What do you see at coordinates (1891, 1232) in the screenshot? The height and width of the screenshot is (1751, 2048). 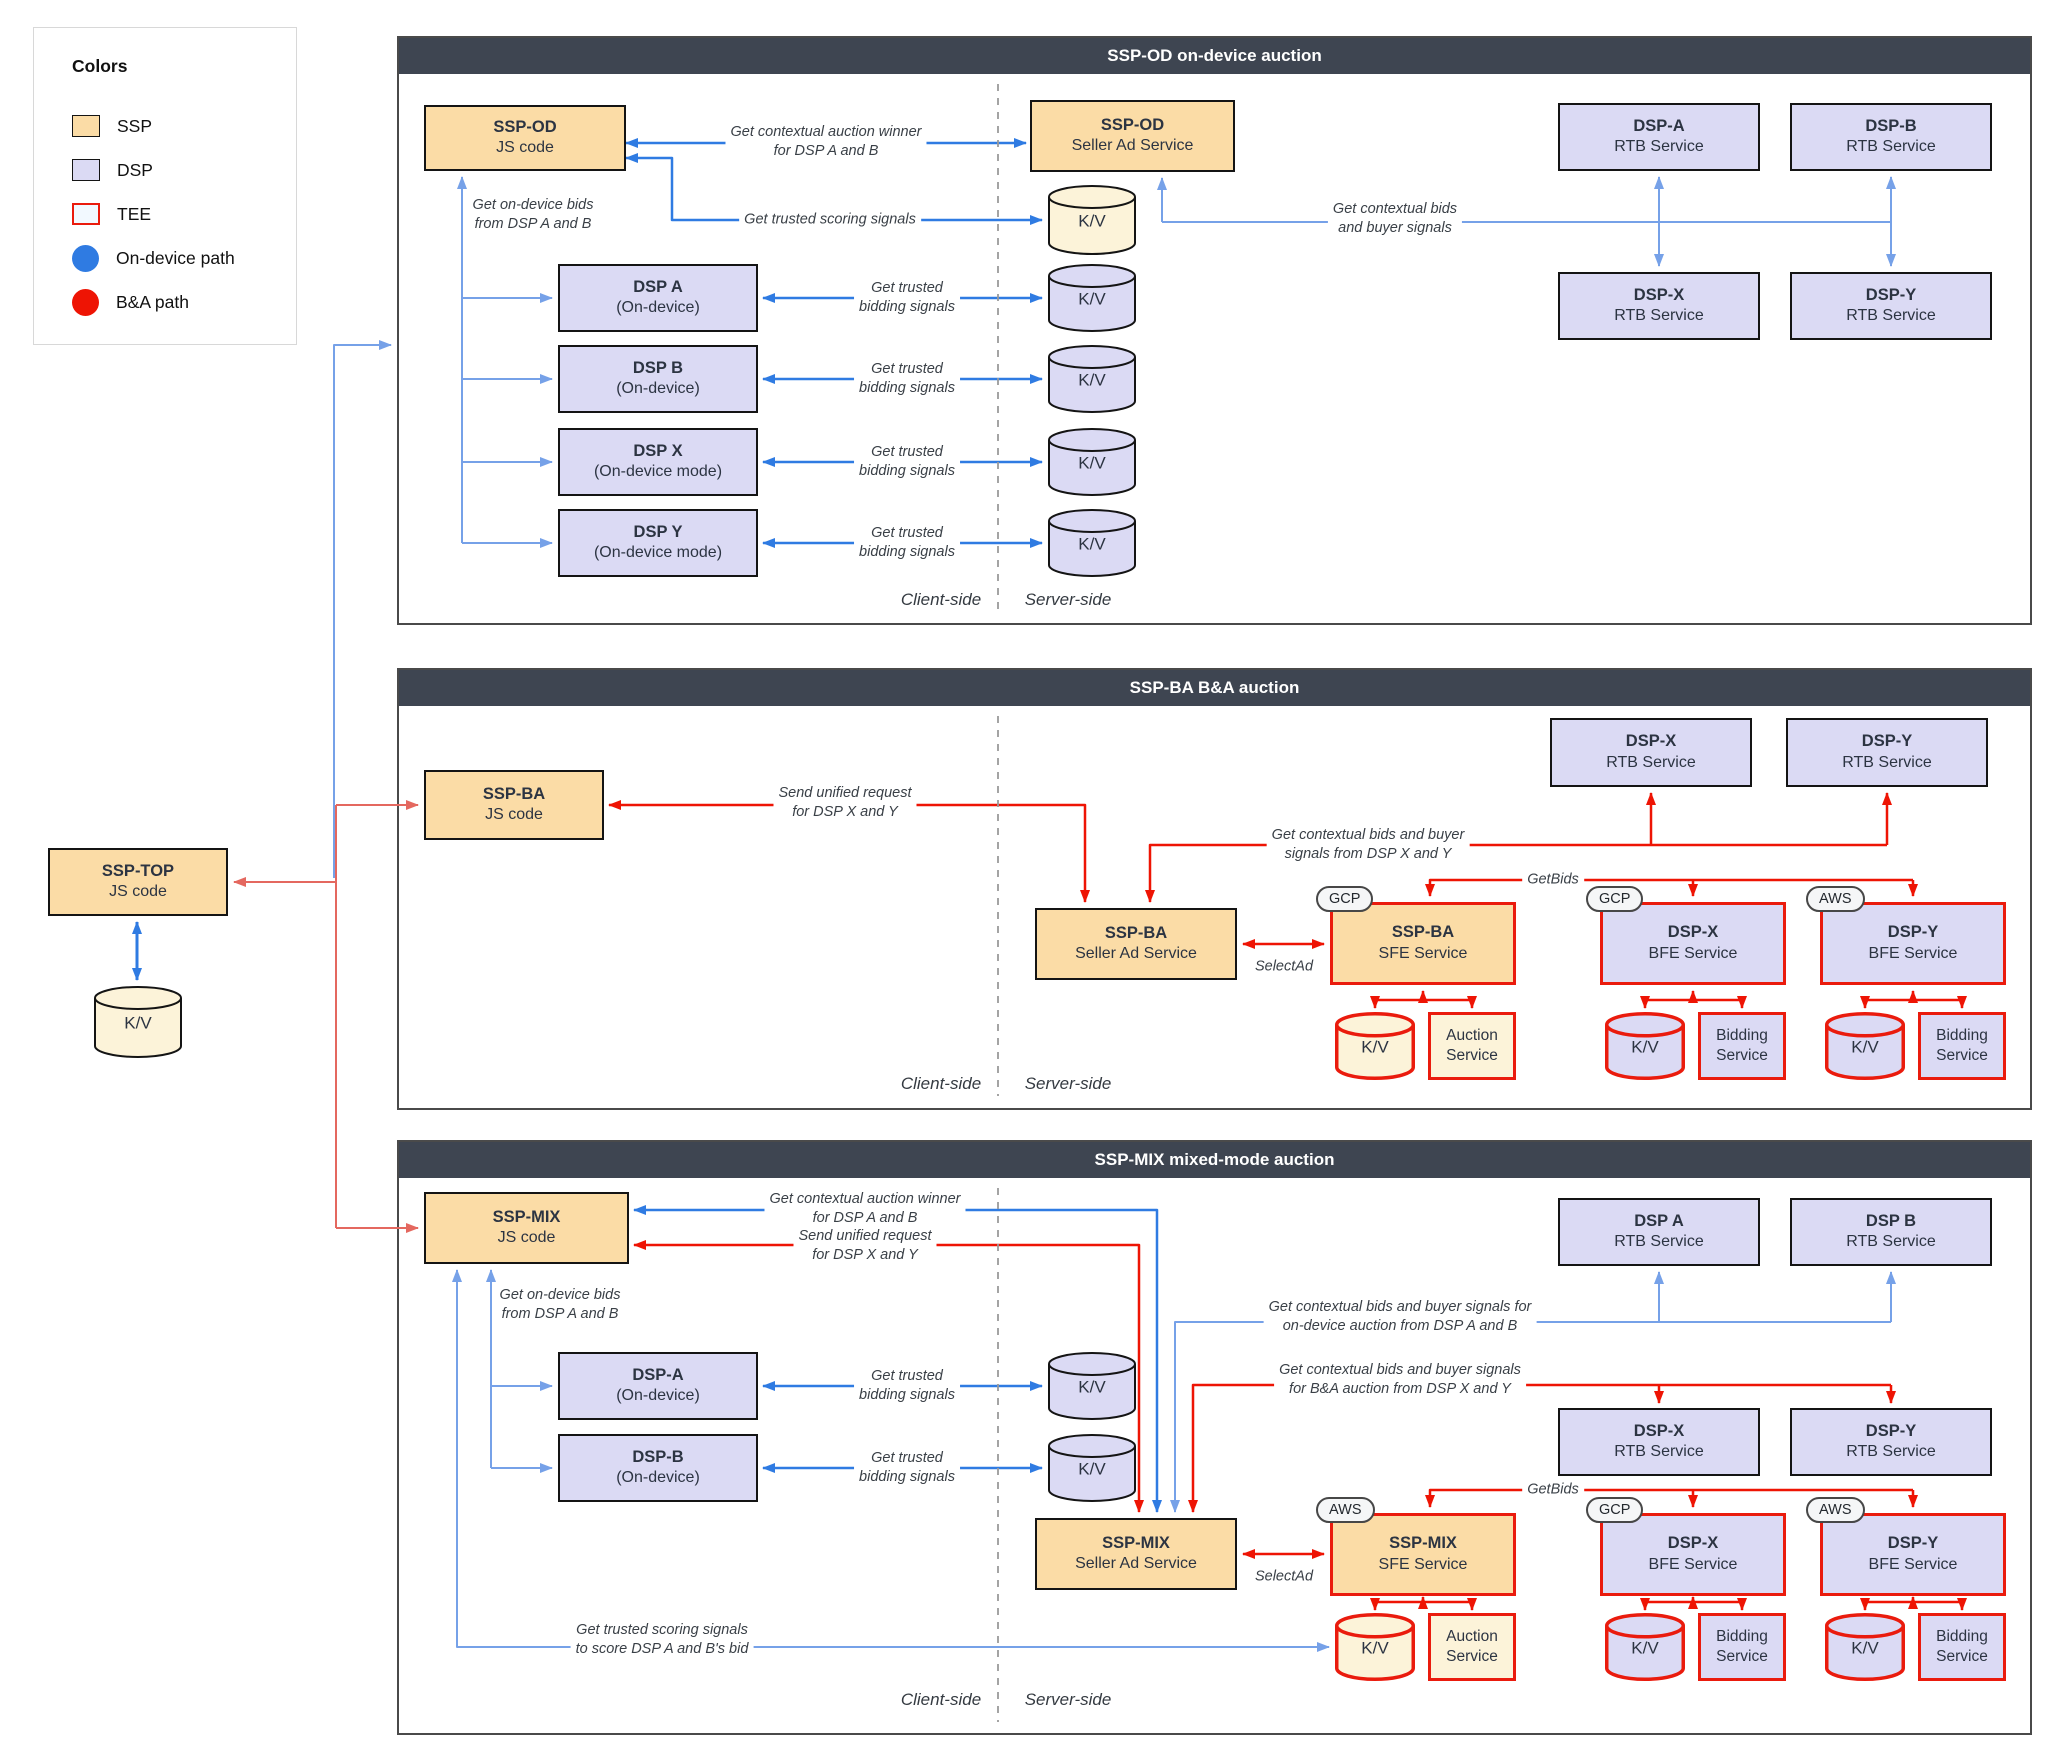 I see `node-dsp-b-rtb-3: DSP B RTB Service` at bounding box center [1891, 1232].